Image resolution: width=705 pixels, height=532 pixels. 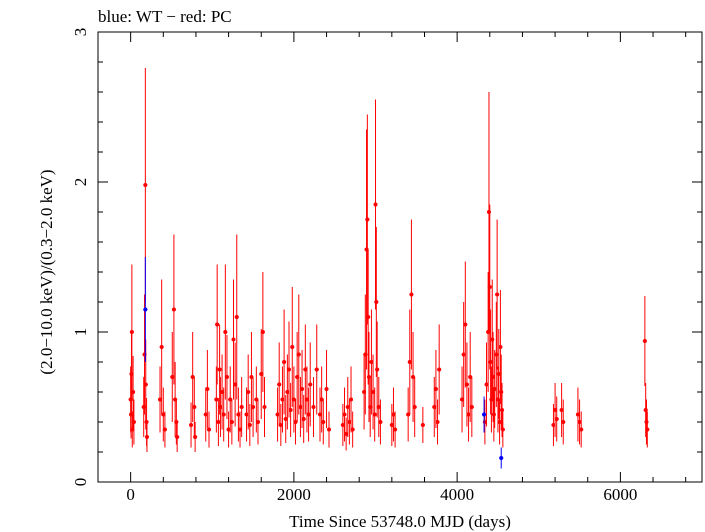 What do you see at coordinates (620, 494) in the screenshot?
I see `x-tick-label: 6000` at bounding box center [620, 494].